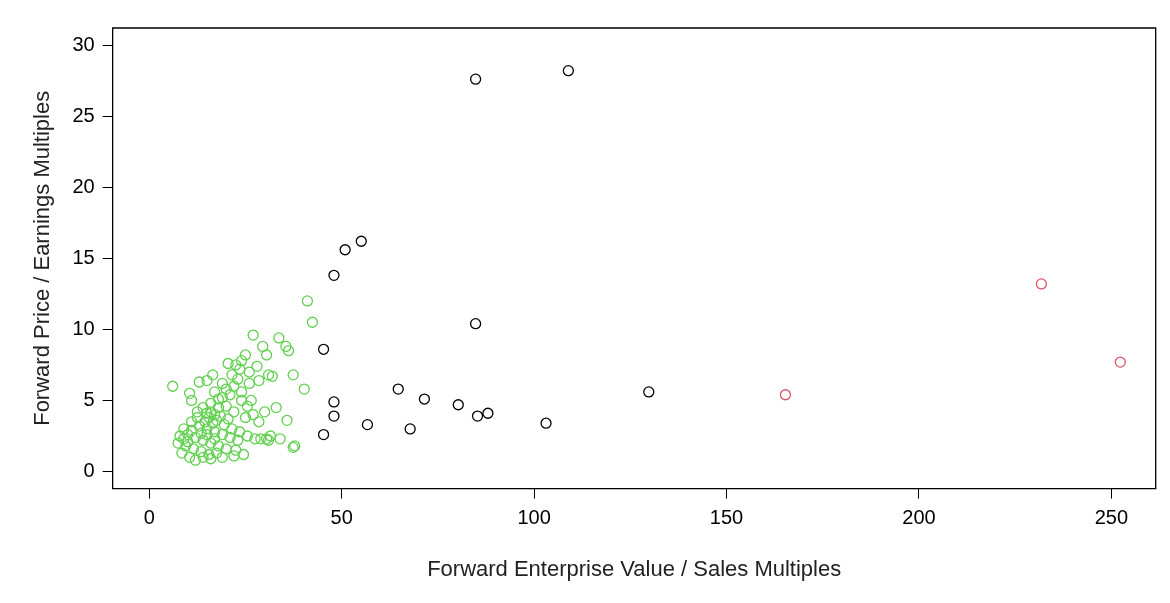 The height and width of the screenshot is (603, 1170). I want to click on y-tick-label: 10, so click(83, 327).